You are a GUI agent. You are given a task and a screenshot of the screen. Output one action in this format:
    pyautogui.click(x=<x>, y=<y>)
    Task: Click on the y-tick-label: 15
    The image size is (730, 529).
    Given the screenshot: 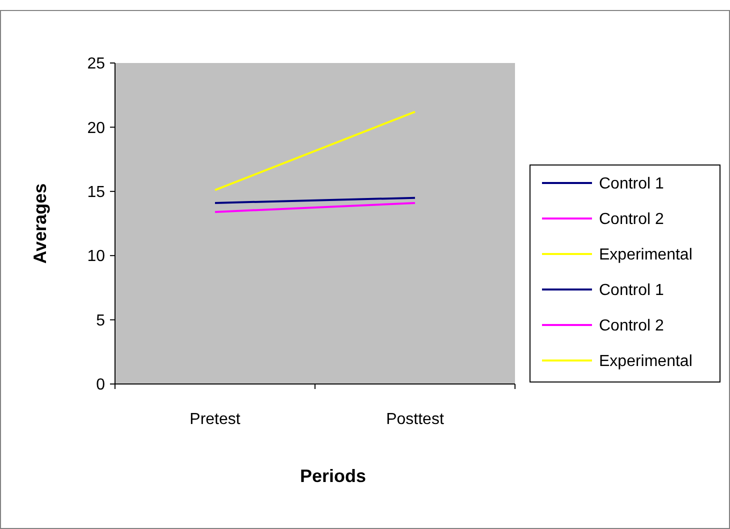 What is the action you would take?
    pyautogui.click(x=96, y=192)
    